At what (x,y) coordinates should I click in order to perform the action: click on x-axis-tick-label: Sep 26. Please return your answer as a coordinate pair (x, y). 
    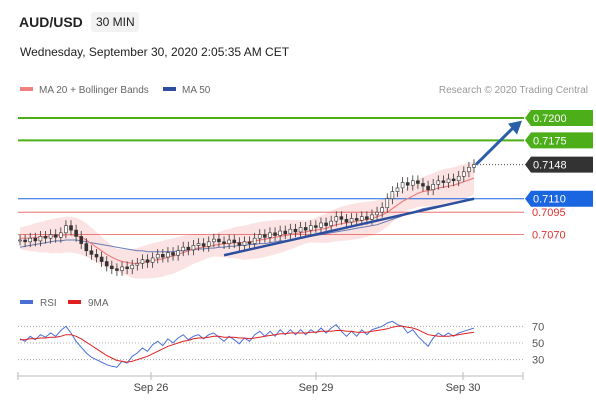
    Looking at the image, I should click on (151, 388).